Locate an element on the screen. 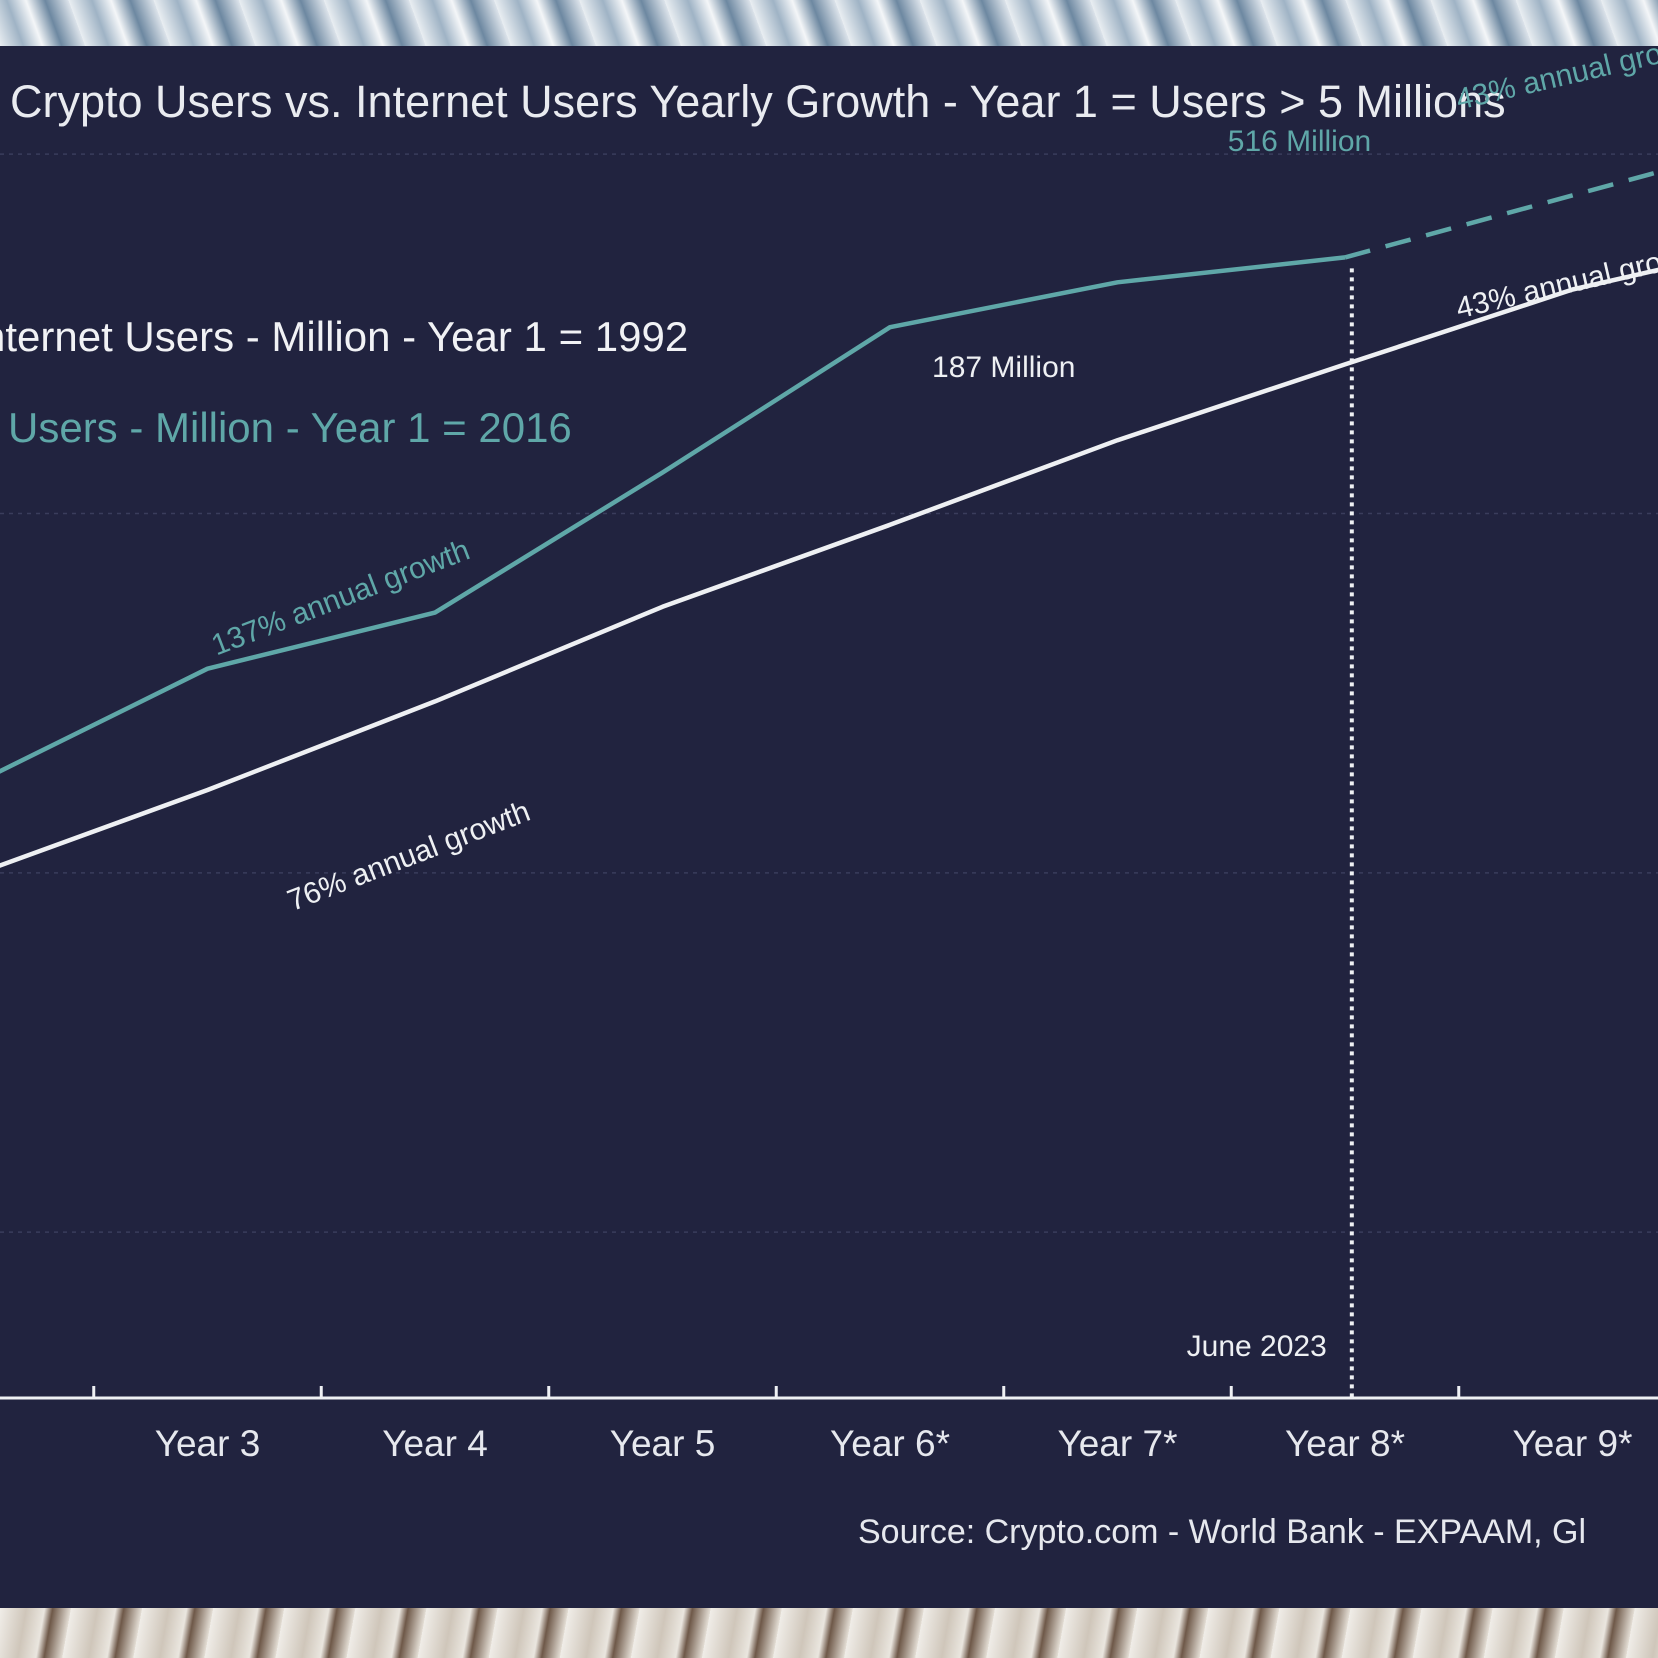  crypto-users-projection-line is located at coordinates (1501, 214).